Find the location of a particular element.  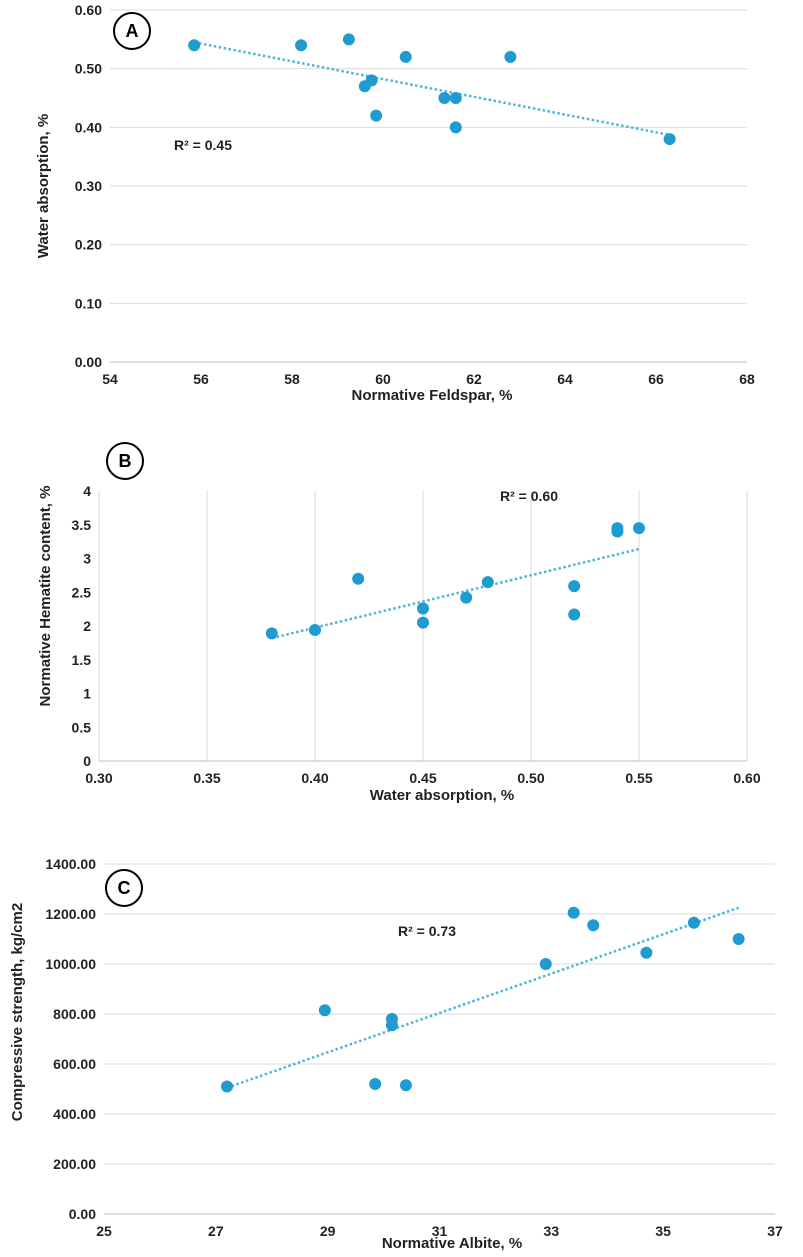

y-tick-label: 0.30 is located at coordinates (88, 186).